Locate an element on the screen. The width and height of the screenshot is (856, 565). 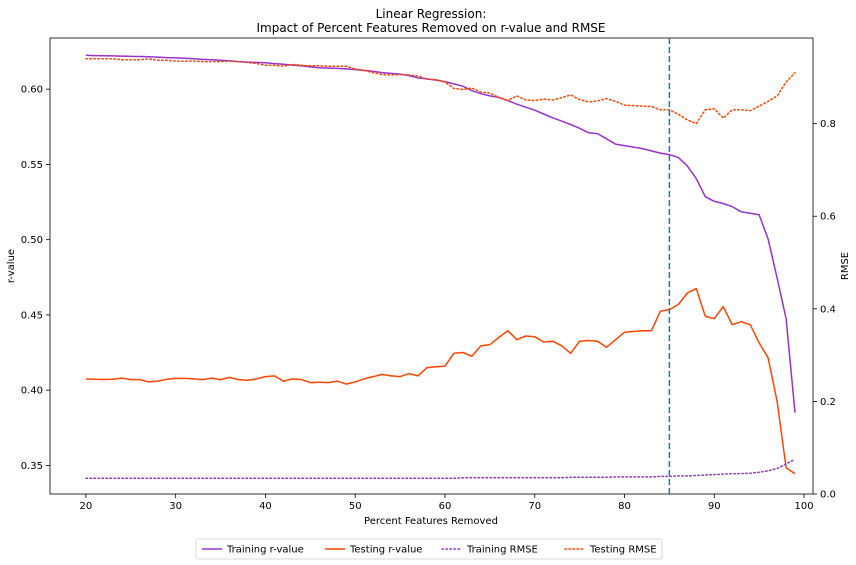
legend-box is located at coordinates (429, 549).